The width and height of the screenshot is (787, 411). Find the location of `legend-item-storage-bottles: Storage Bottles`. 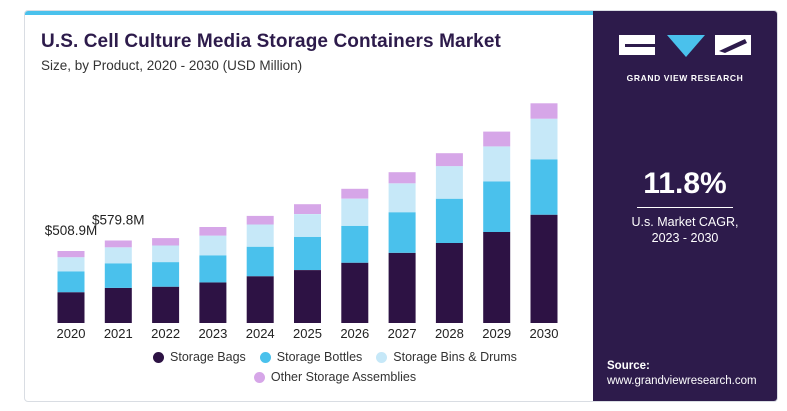

legend-item-storage-bottles: Storage Bottles is located at coordinates (311, 357).